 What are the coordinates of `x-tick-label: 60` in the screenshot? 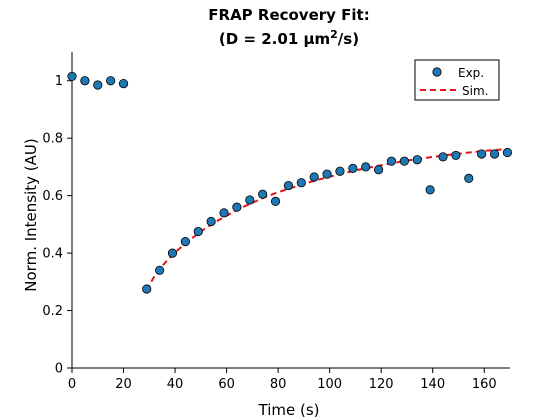 It's located at (226, 384).